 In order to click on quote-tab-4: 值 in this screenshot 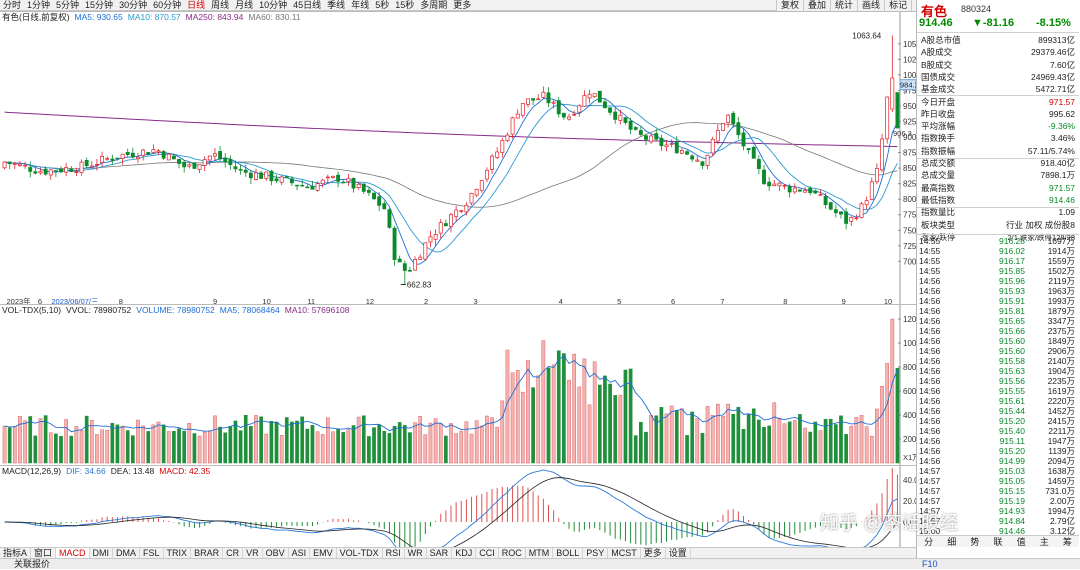, I will do `click(1021, 542)`.